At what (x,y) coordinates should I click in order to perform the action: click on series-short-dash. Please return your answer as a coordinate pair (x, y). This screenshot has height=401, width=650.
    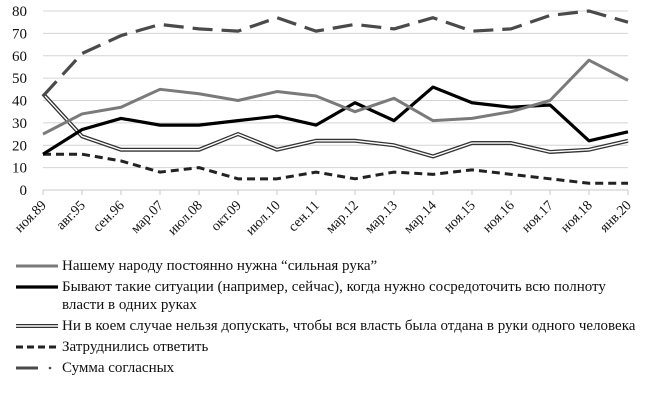
    Looking at the image, I should click on (335, 168).